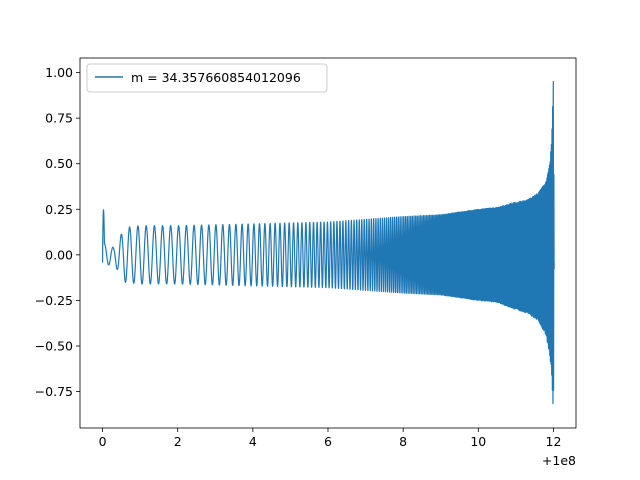 This screenshot has height=480, width=640. I want to click on x-tick-label: 2, so click(178, 441).